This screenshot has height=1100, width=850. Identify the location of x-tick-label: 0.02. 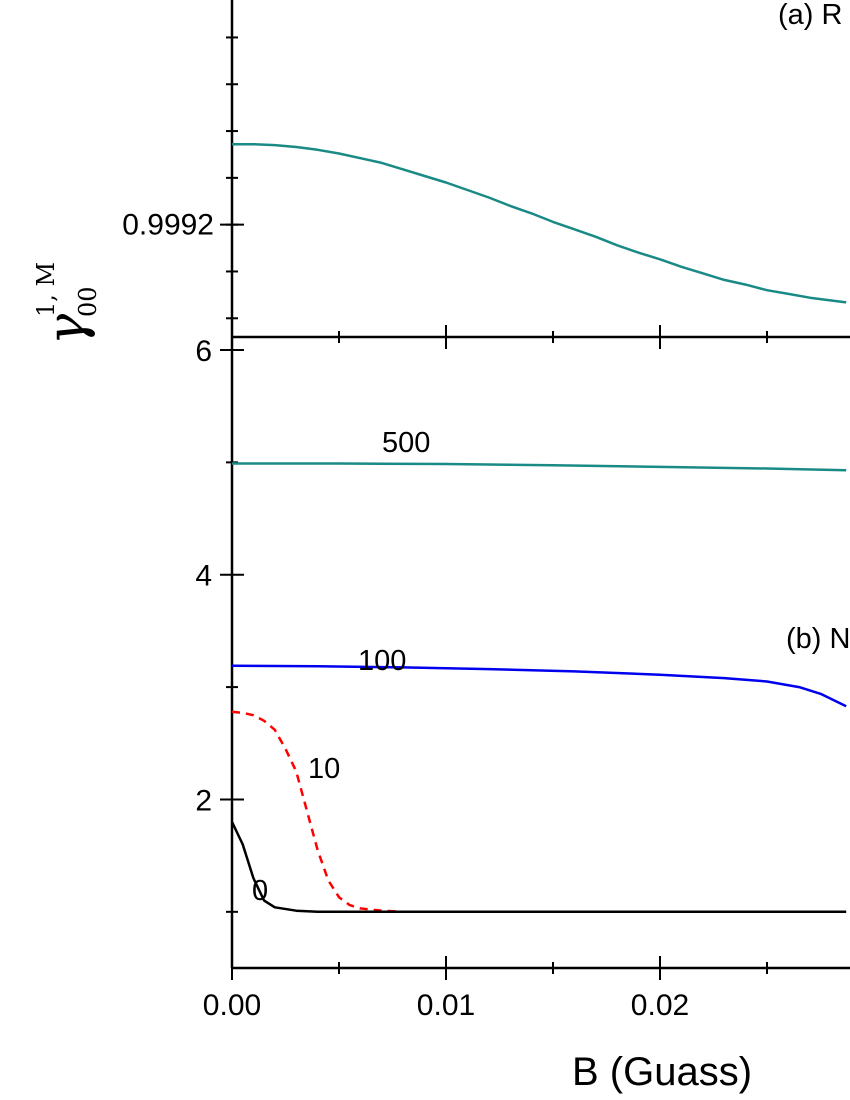
(660, 1005).